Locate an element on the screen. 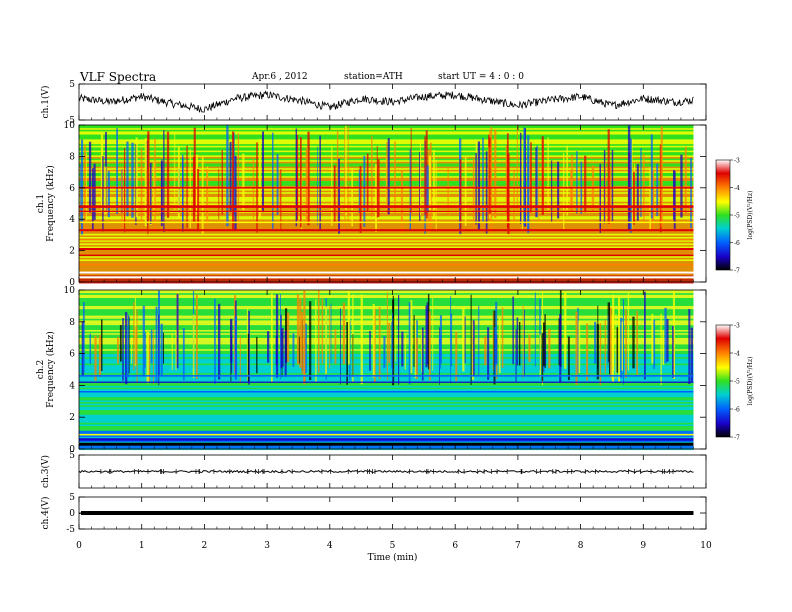  x-tick-label: 7 is located at coordinates (518, 546).